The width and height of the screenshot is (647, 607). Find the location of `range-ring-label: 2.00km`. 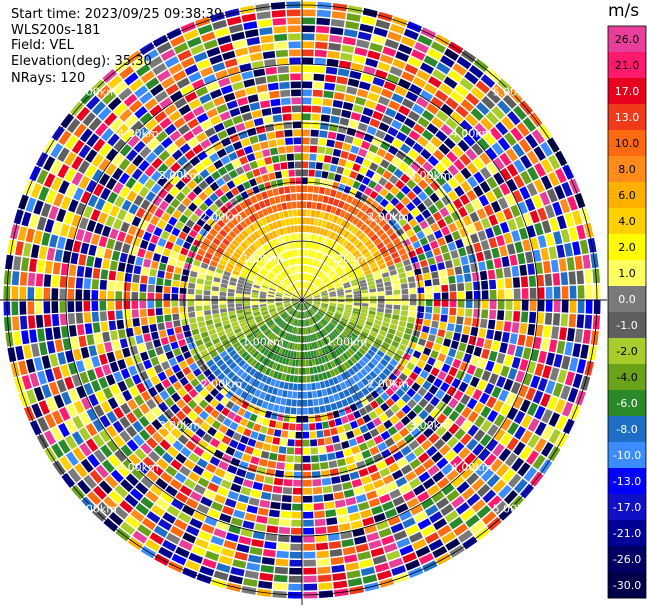

range-ring-label: 2.00km is located at coordinates (222, 383).